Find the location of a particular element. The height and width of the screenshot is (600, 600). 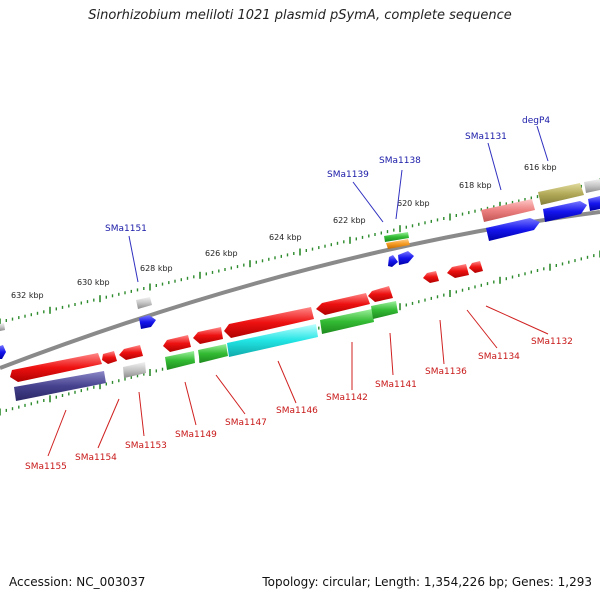

gene-label: SMa1138 is located at coordinates (400, 161).